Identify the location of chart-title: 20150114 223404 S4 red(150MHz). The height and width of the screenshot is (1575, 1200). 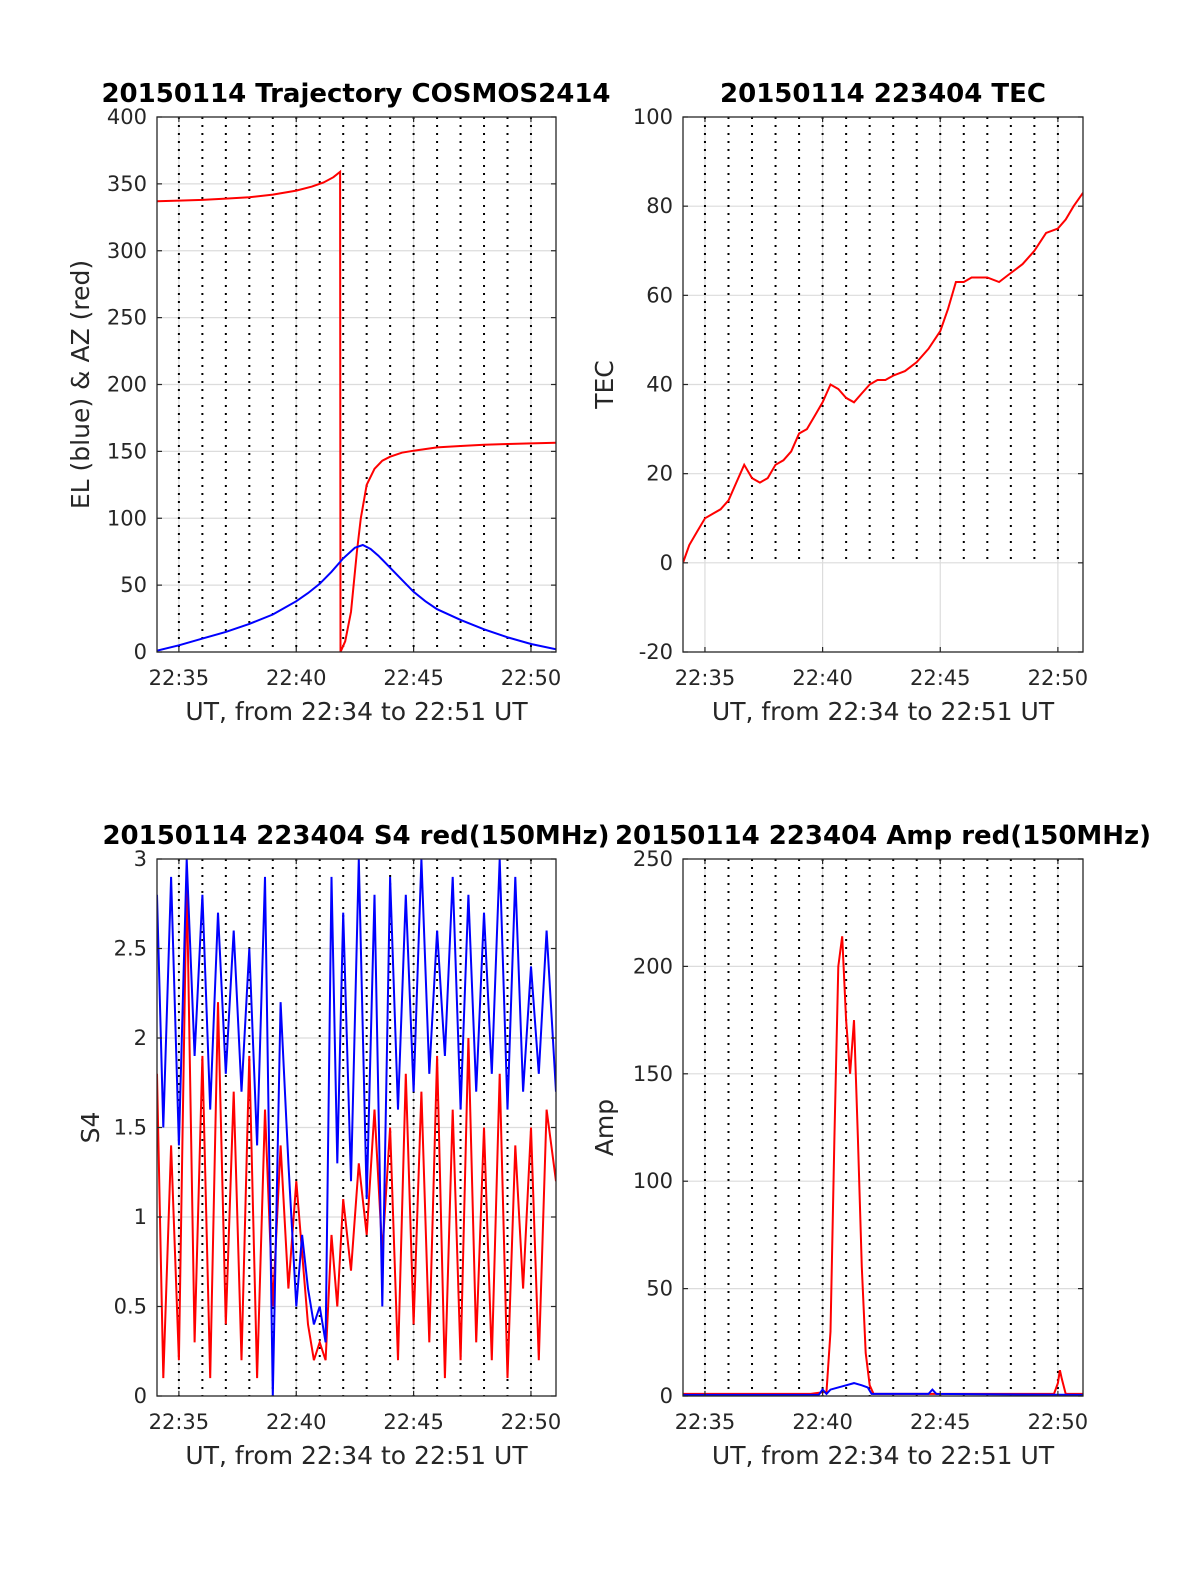
(355, 836).